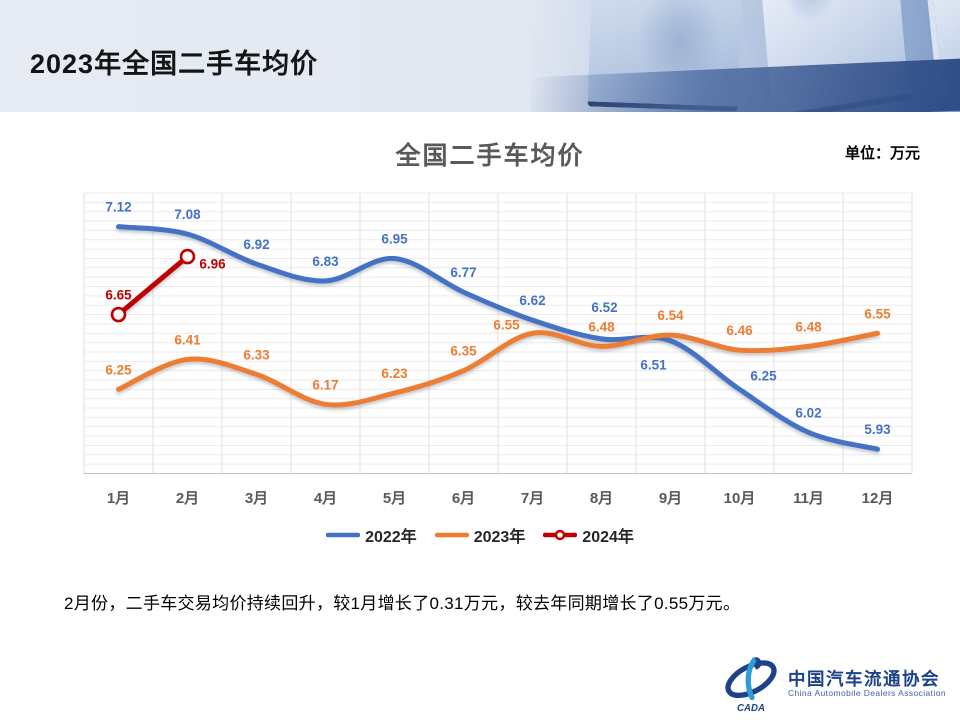  Describe the element at coordinates (118, 207) in the screenshot. I see `data-label: 7.12` at that location.